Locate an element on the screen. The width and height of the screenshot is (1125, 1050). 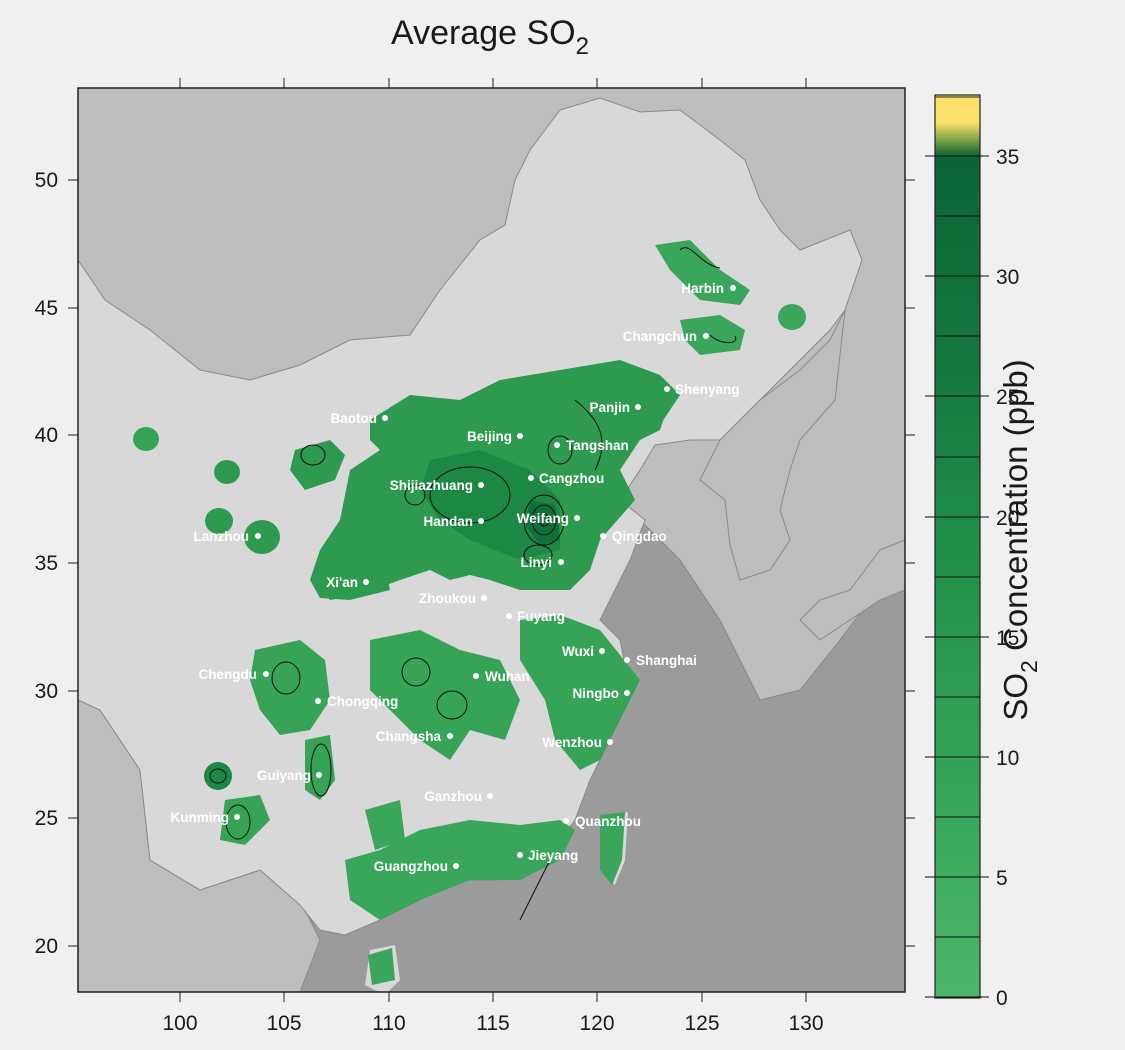
svg-text: 110 is located at coordinates (388, 1023).